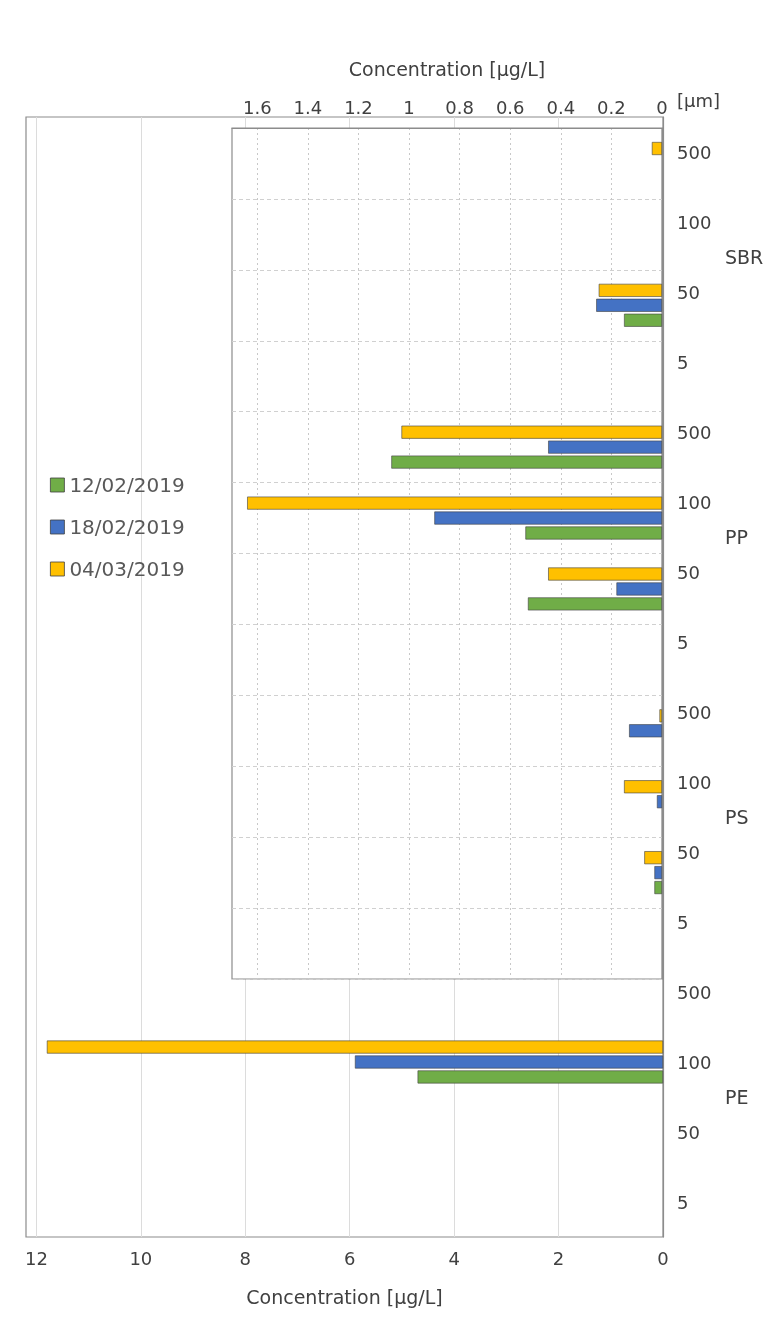 The width and height of the screenshot is (770, 1333). Describe the element at coordinates (127, 485) in the screenshot. I see `legend-label: 12/02/2019` at that location.